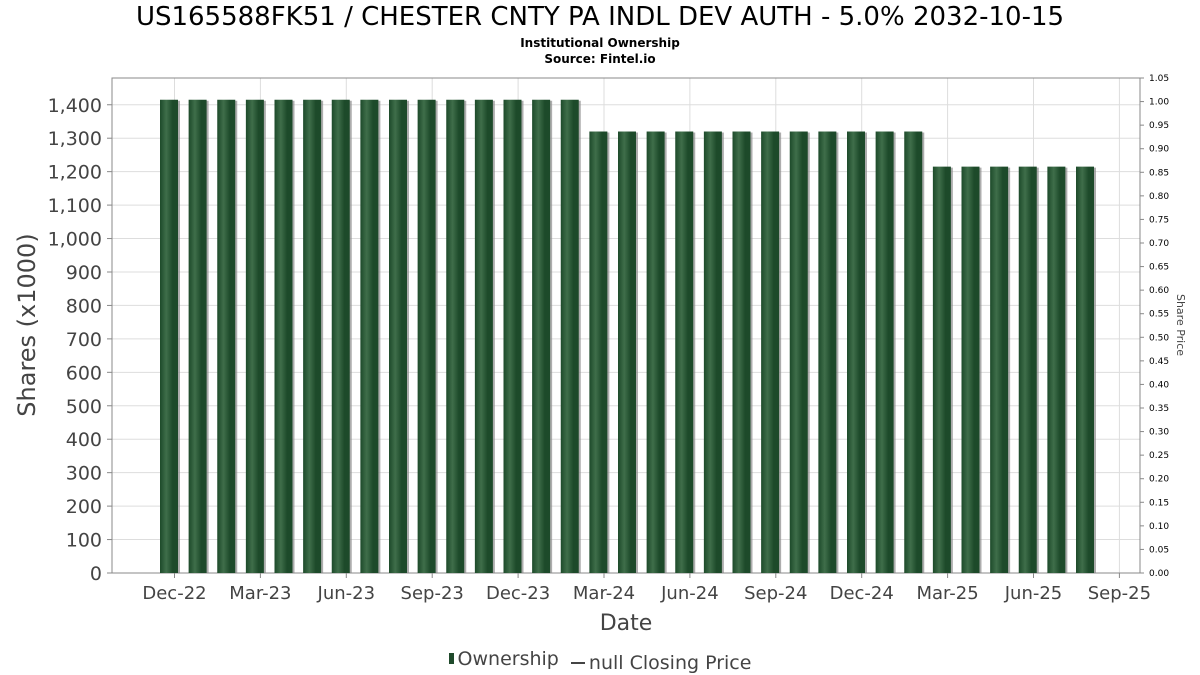 Image resolution: width=1200 pixels, height=675 pixels. I want to click on x-tick-label: Dec-24, so click(862, 593).